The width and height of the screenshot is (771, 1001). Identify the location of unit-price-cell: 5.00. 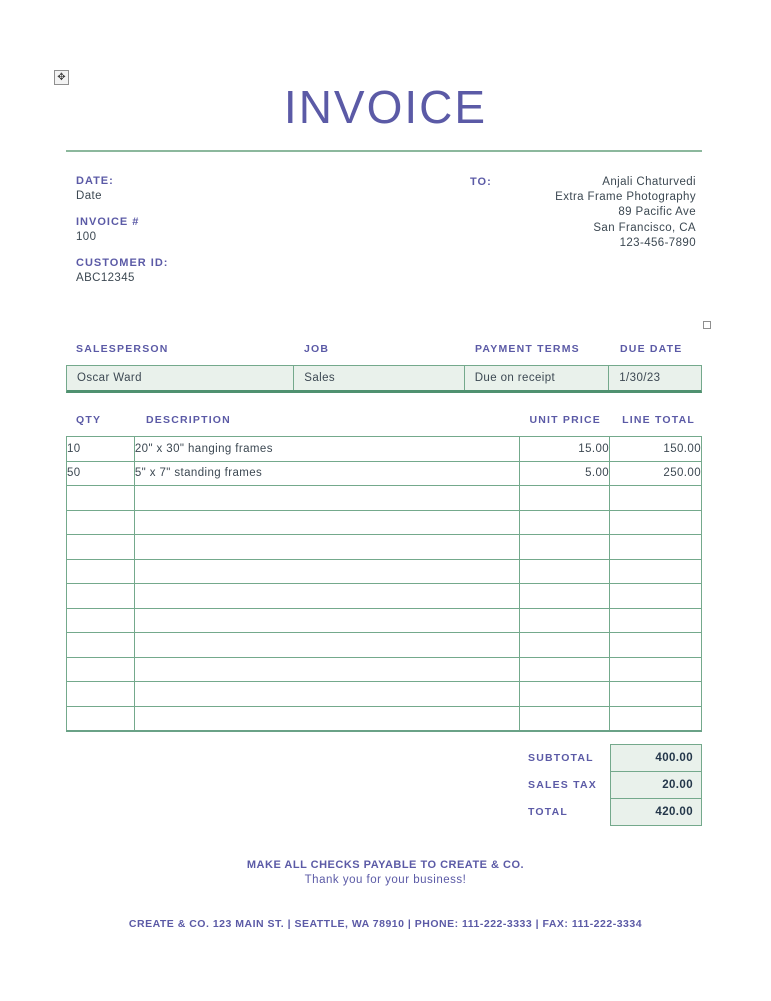
(565, 473).